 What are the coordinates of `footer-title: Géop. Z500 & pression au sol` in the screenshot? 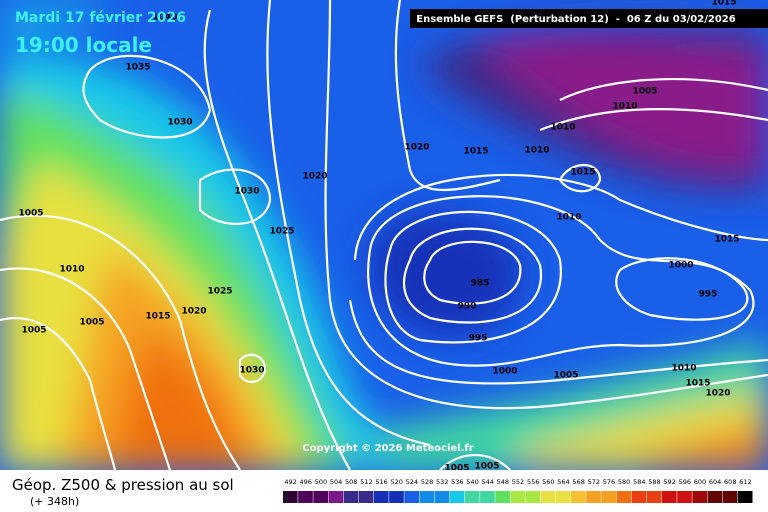 It's located at (123, 485).